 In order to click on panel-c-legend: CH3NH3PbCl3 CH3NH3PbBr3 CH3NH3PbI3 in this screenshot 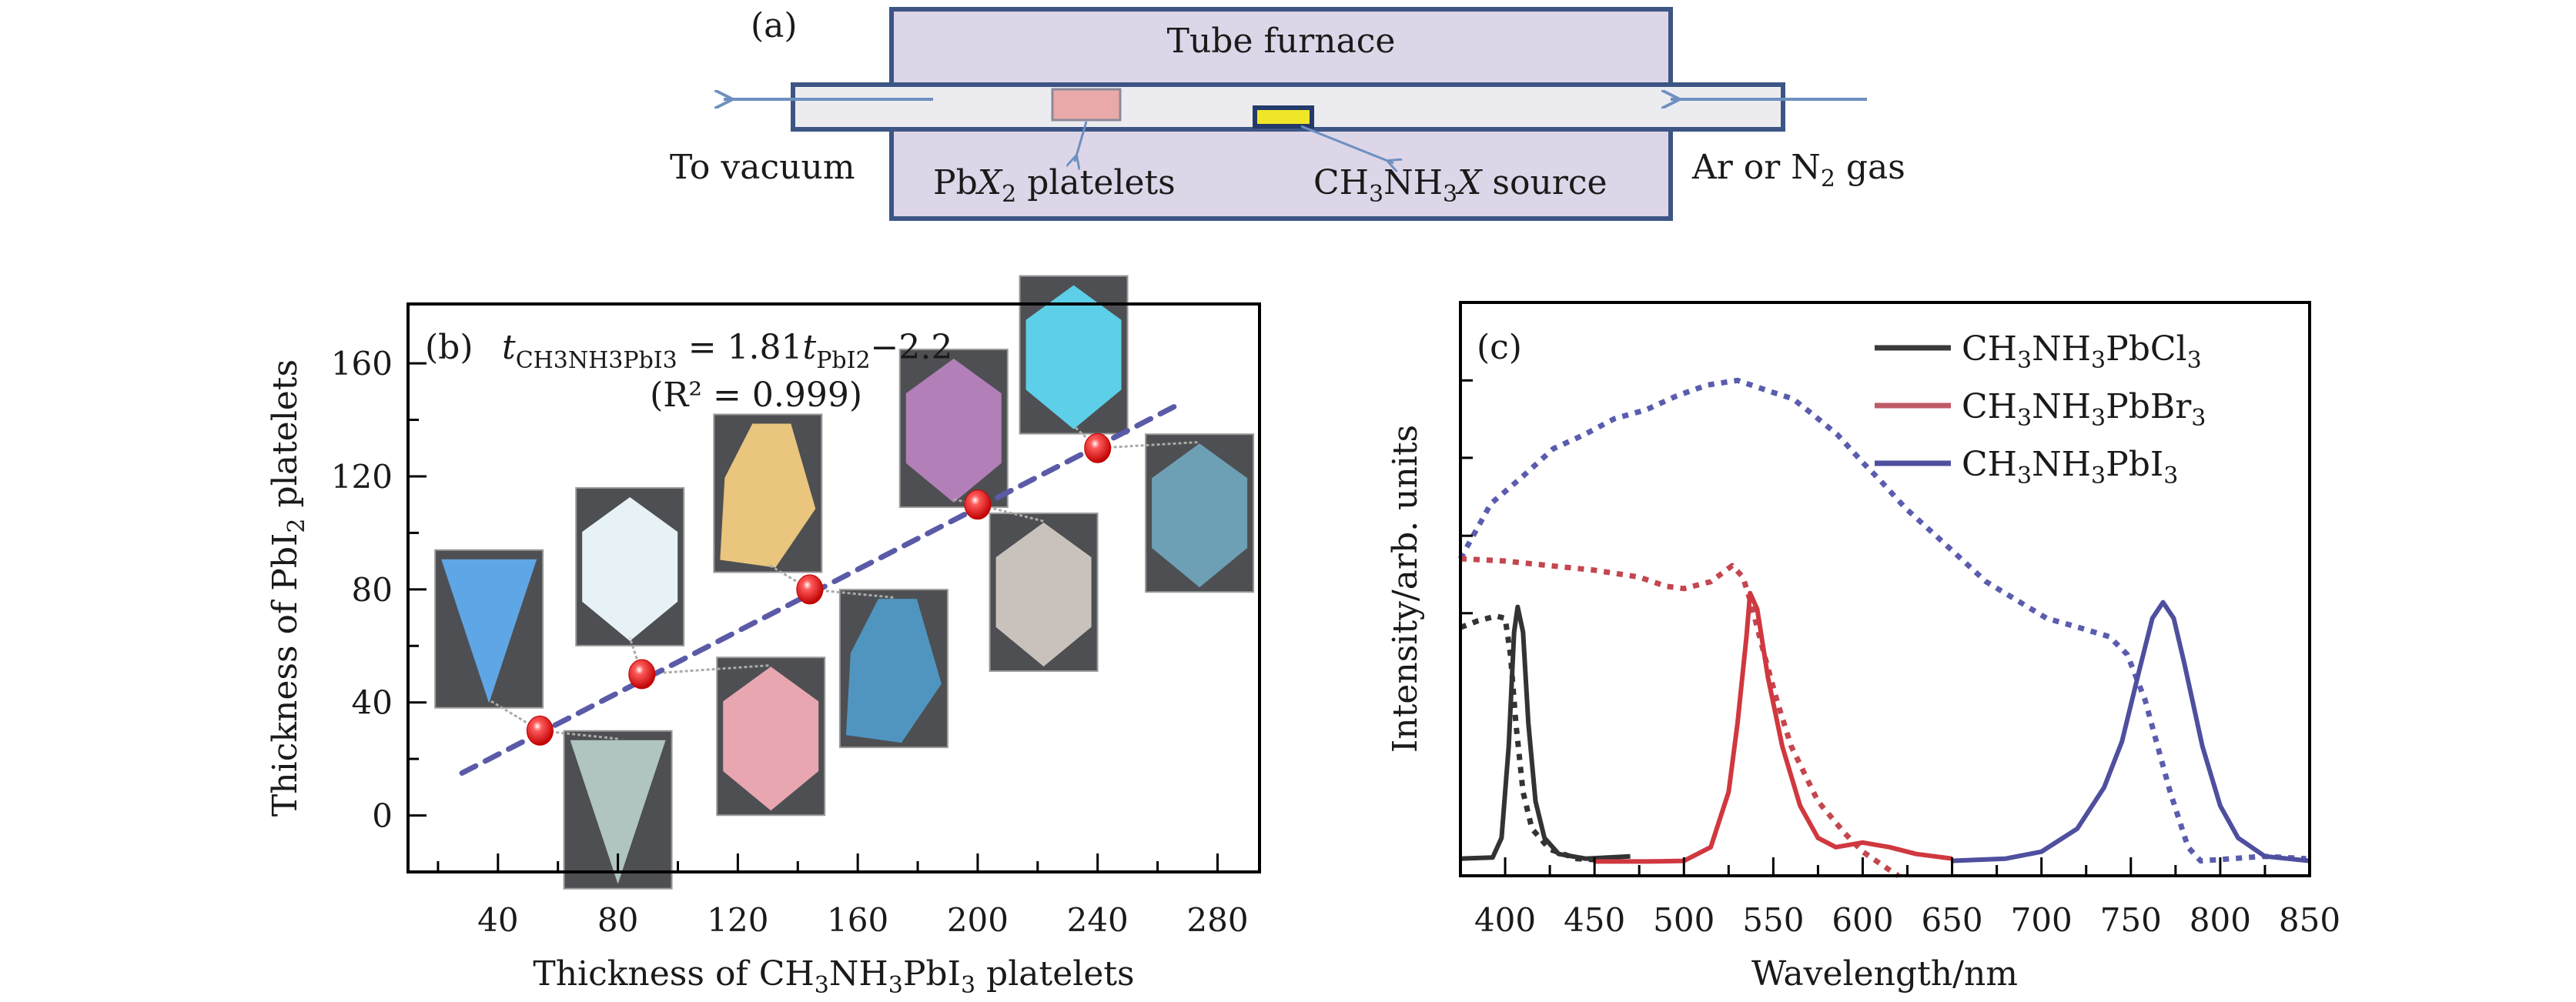, I will do `click(2041, 409)`.